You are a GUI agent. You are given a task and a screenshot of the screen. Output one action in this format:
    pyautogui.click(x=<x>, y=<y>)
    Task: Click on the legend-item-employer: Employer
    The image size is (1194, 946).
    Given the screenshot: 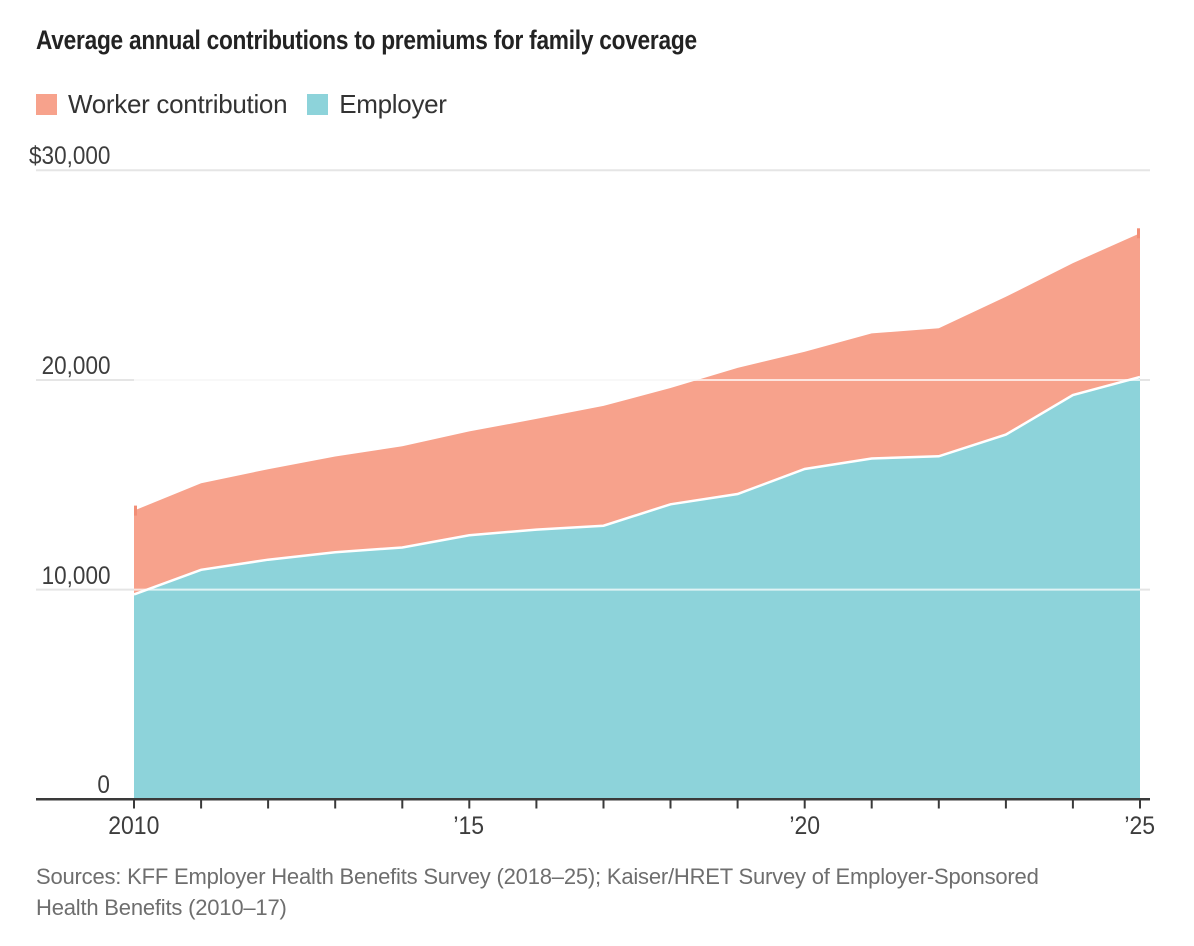 What is the action you would take?
    pyautogui.click(x=377, y=104)
    